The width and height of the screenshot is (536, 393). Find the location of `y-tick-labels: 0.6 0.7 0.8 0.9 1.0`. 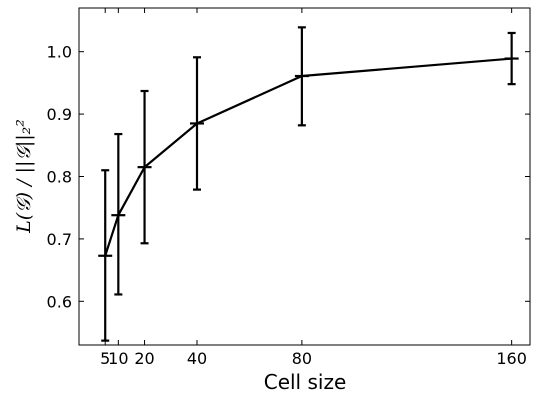

y-tick-labels: 0.6 0.7 0.8 0.9 1.0 is located at coordinates (59, 177).